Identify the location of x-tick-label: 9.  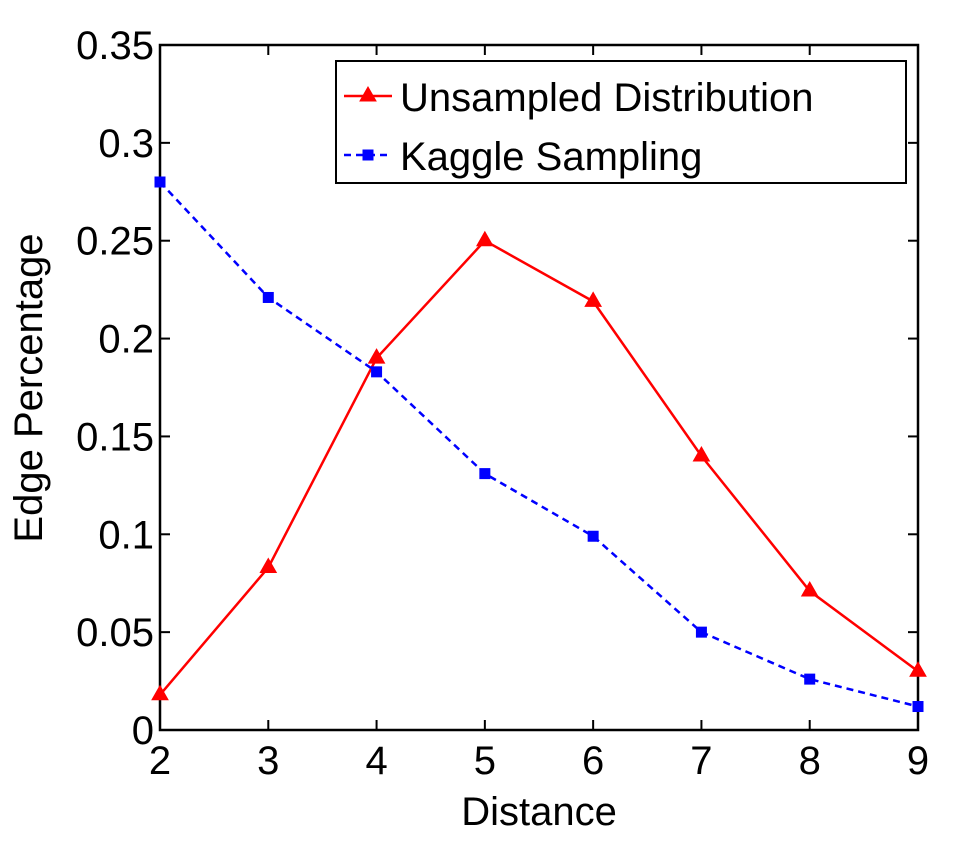
(918, 761).